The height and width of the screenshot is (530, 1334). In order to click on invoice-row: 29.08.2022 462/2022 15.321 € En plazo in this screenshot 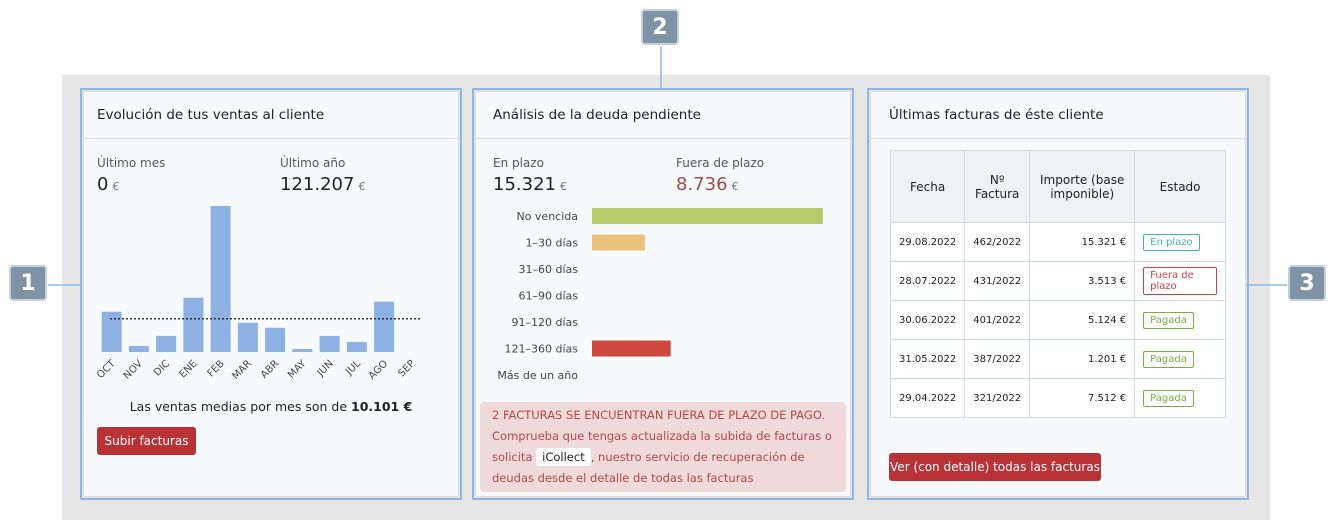, I will do `click(1057, 242)`.